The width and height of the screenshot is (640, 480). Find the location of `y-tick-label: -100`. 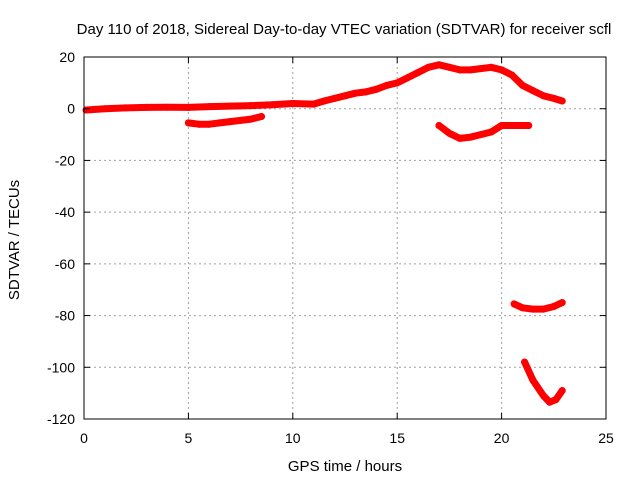

y-tick-label: -100 is located at coordinates (61, 367).